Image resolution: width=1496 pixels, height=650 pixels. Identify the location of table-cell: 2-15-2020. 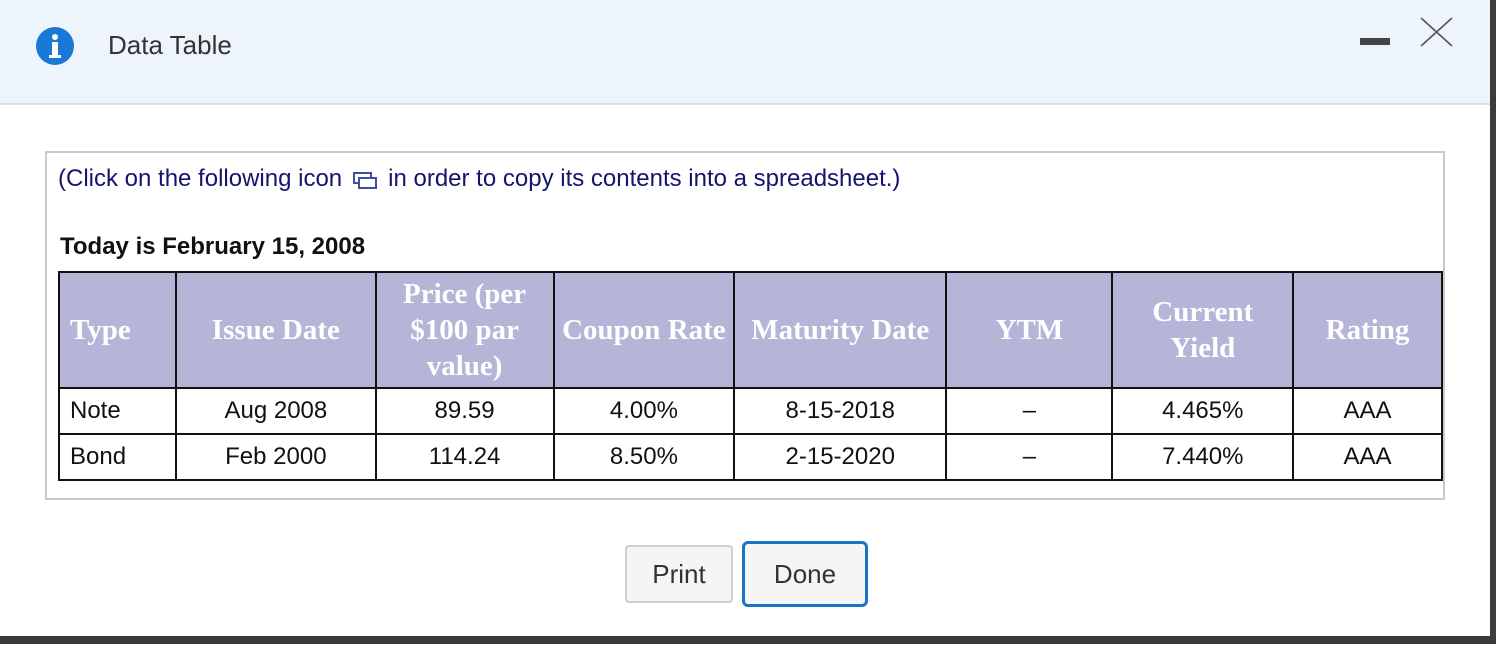
(840, 457).